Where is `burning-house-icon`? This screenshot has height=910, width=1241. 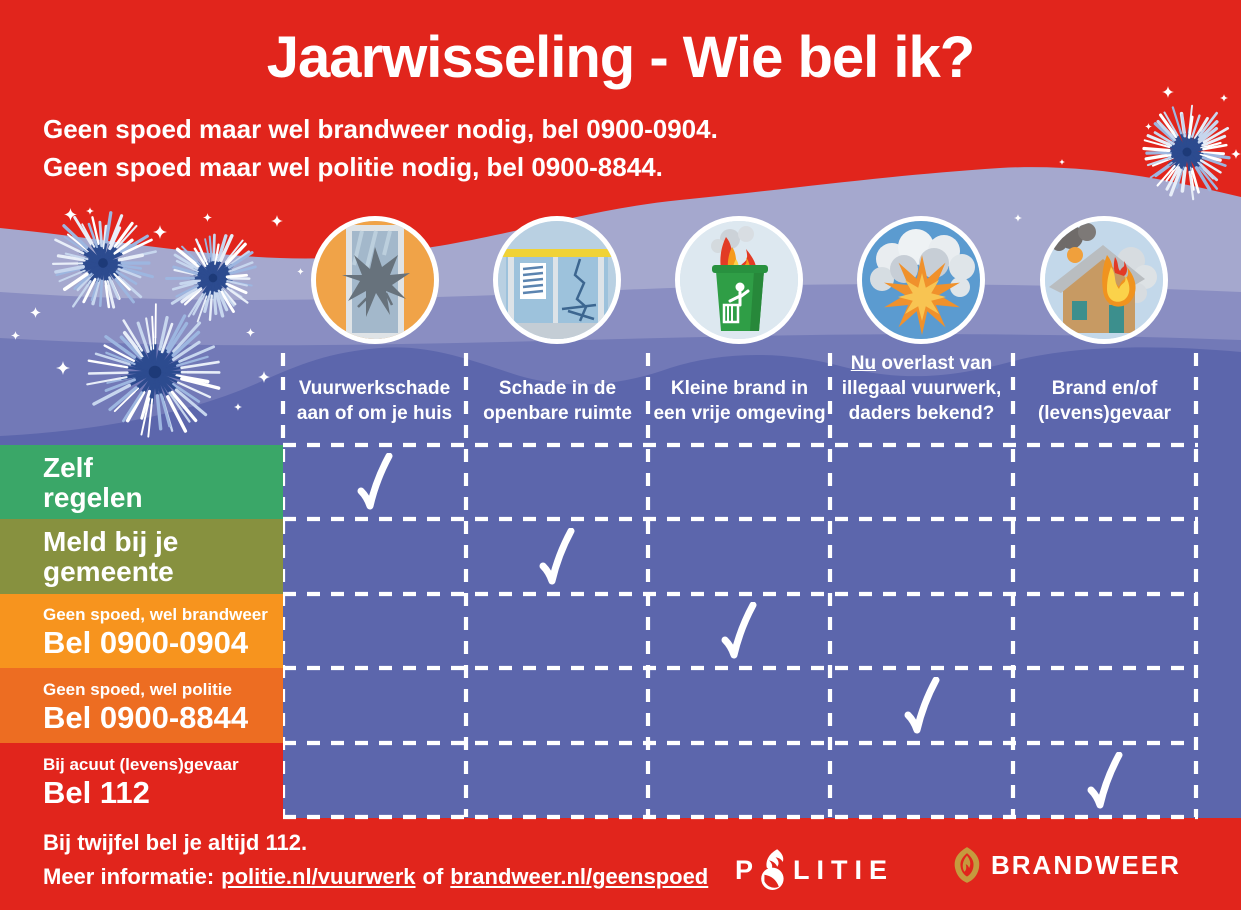
burning-house-icon is located at coordinates (1104, 280).